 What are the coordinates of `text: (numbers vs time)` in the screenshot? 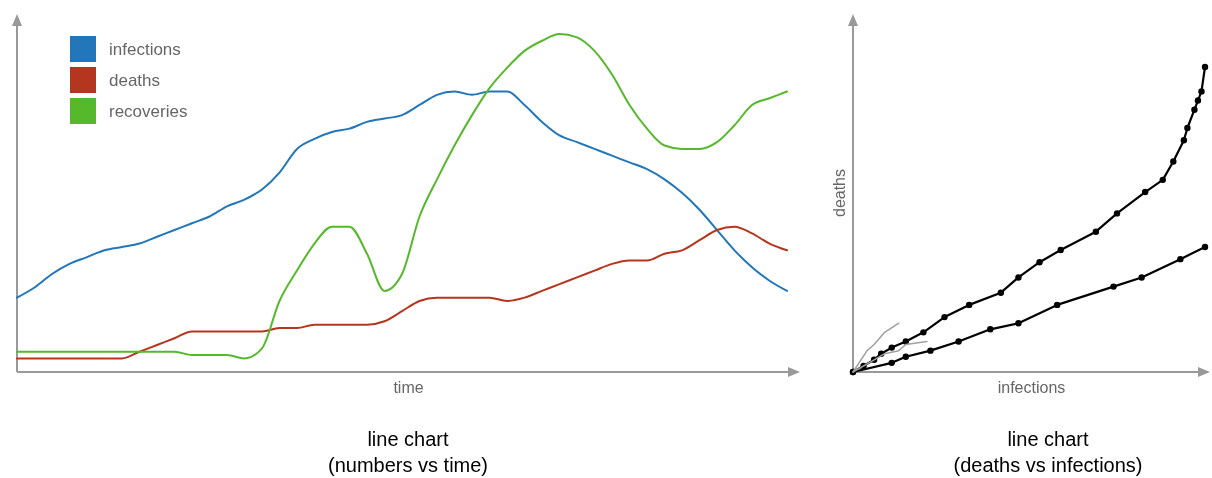 It's located at (408, 465).